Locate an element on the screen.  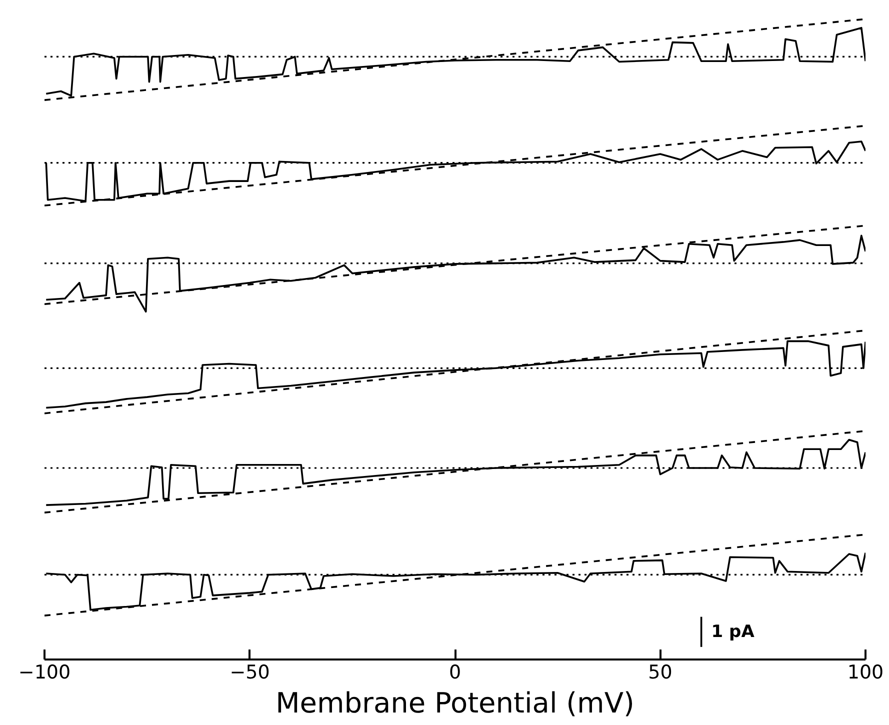
annotation: 1 pA is located at coordinates (733, 632).